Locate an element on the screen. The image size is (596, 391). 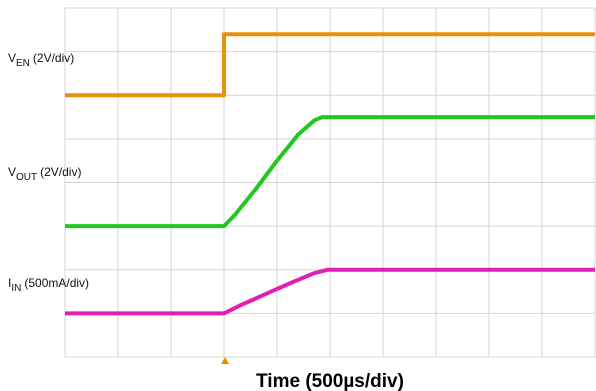
channel-label: VEN (2V/div) is located at coordinates (41, 60).